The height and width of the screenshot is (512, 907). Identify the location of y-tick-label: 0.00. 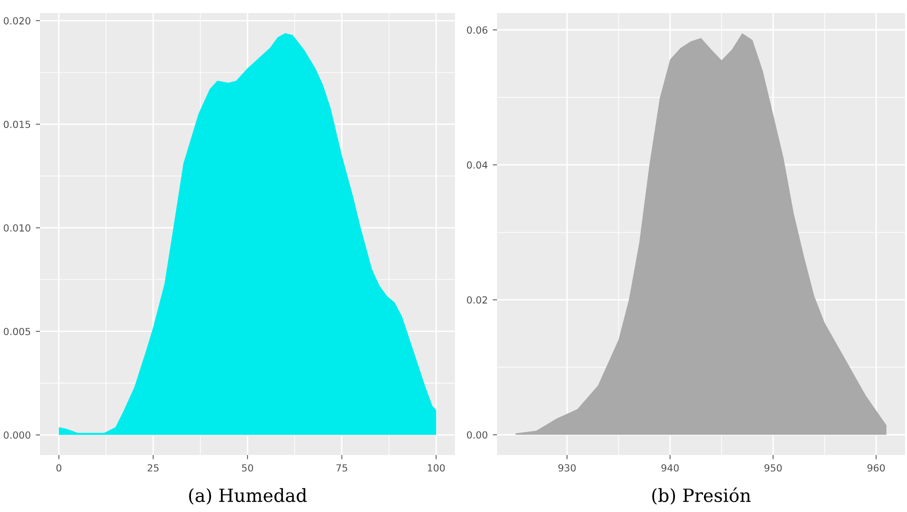
(477, 435).